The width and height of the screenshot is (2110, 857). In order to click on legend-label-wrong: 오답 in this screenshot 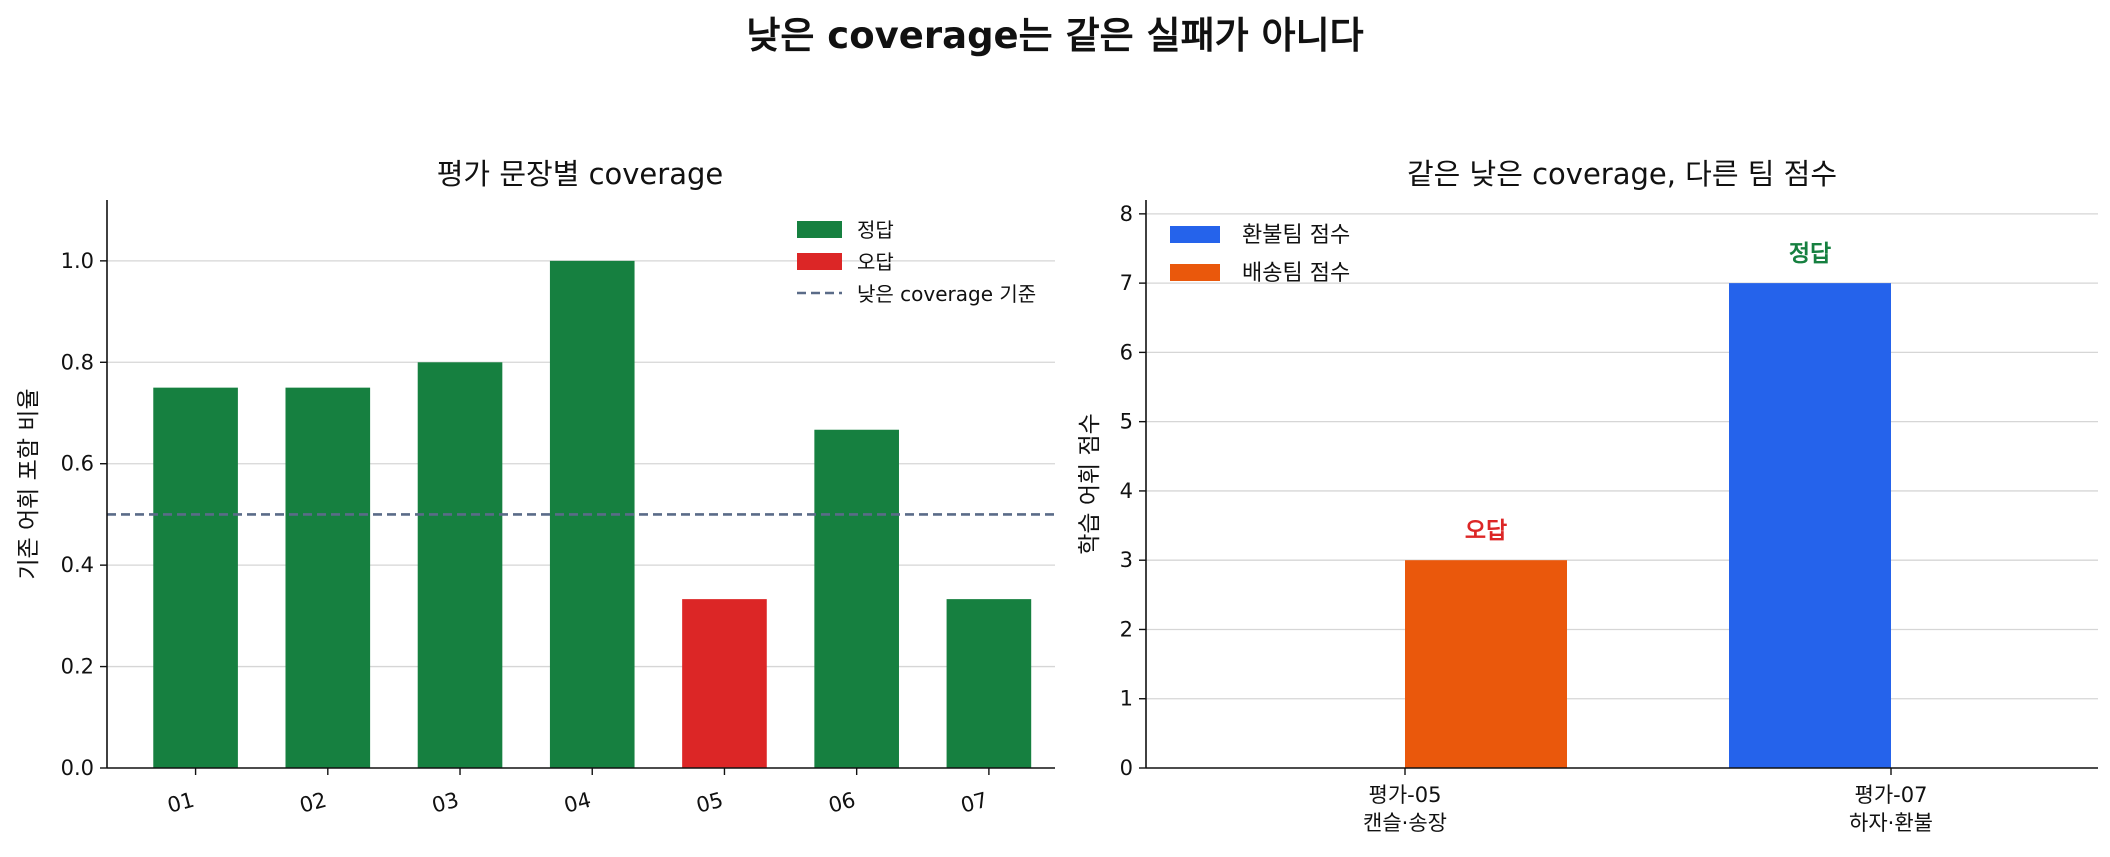, I will do `click(875, 262)`.